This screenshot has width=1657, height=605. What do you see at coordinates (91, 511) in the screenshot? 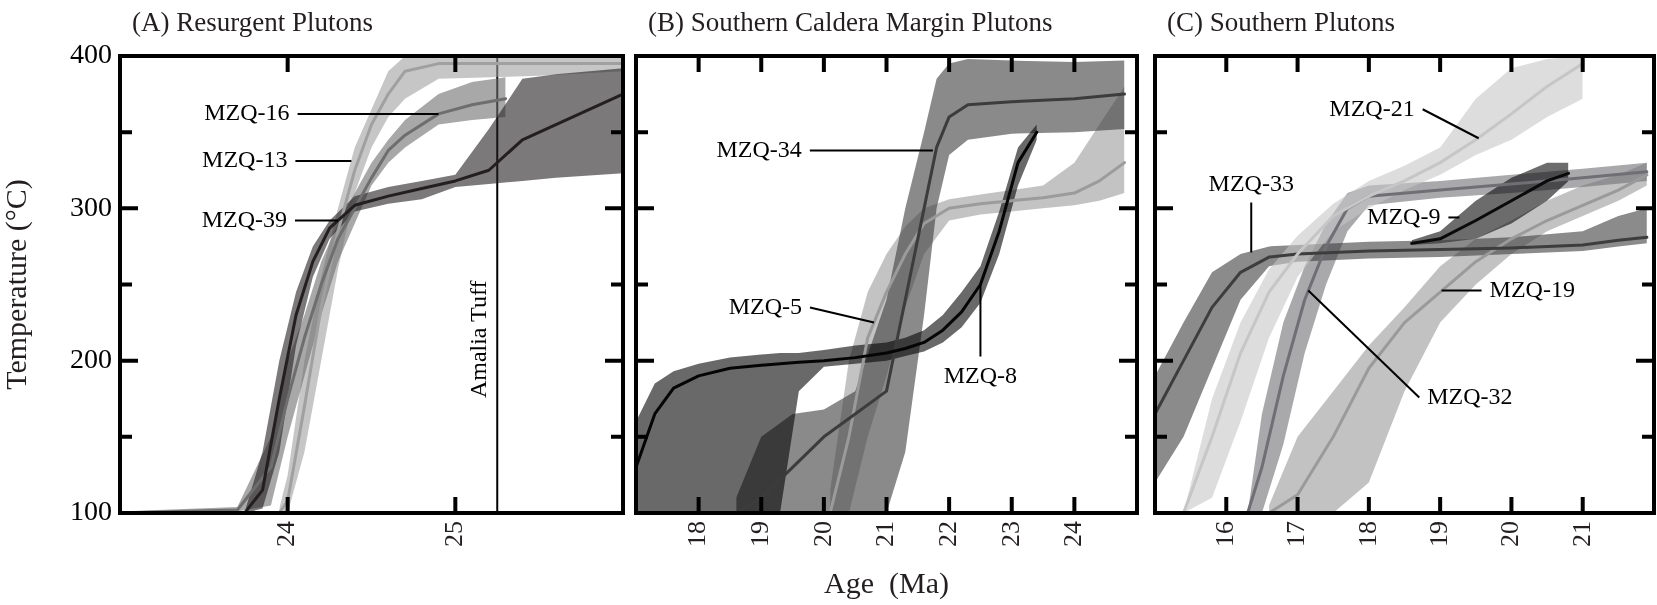
I see `y-tick-label: 100` at bounding box center [91, 511].